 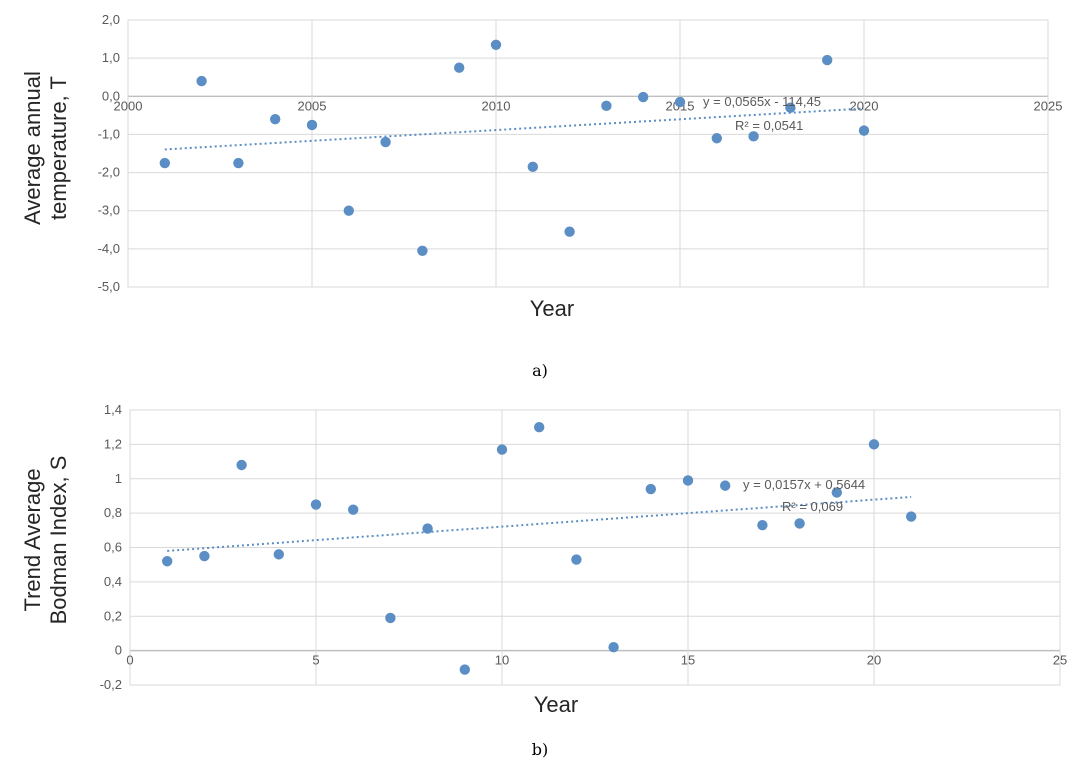 I want to click on chart-b-x-ticks: 0 5 10 15 20 25, so click(x=596, y=660).